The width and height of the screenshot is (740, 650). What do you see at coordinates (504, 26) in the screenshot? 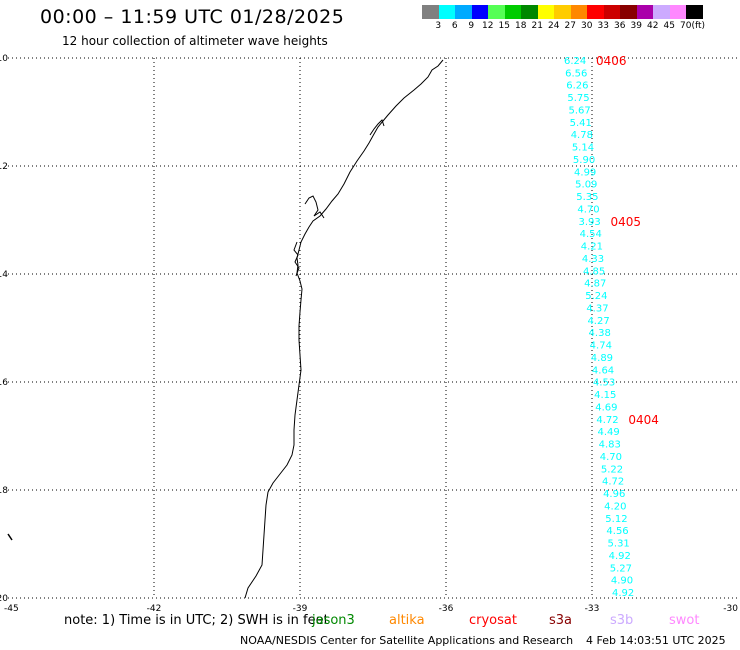
I see `colorbar-label: 15` at bounding box center [504, 26].